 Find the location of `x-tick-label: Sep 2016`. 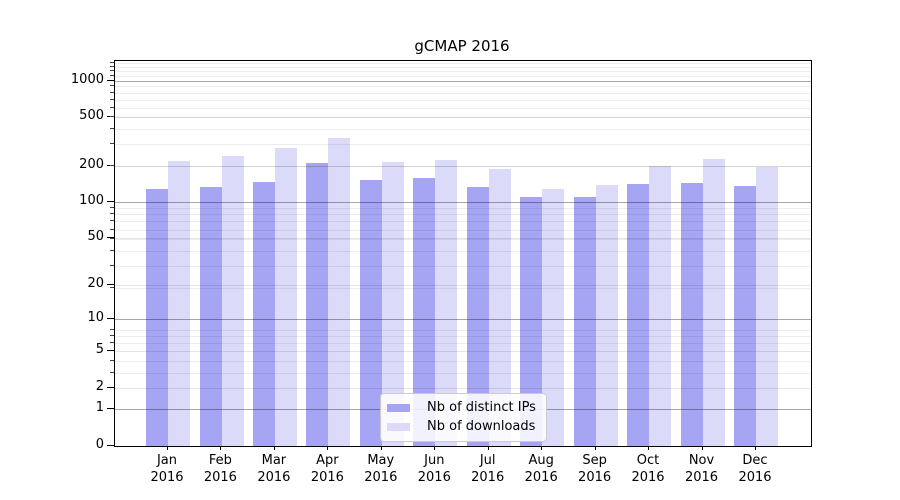

x-tick-label: Sep 2016 is located at coordinates (595, 469).